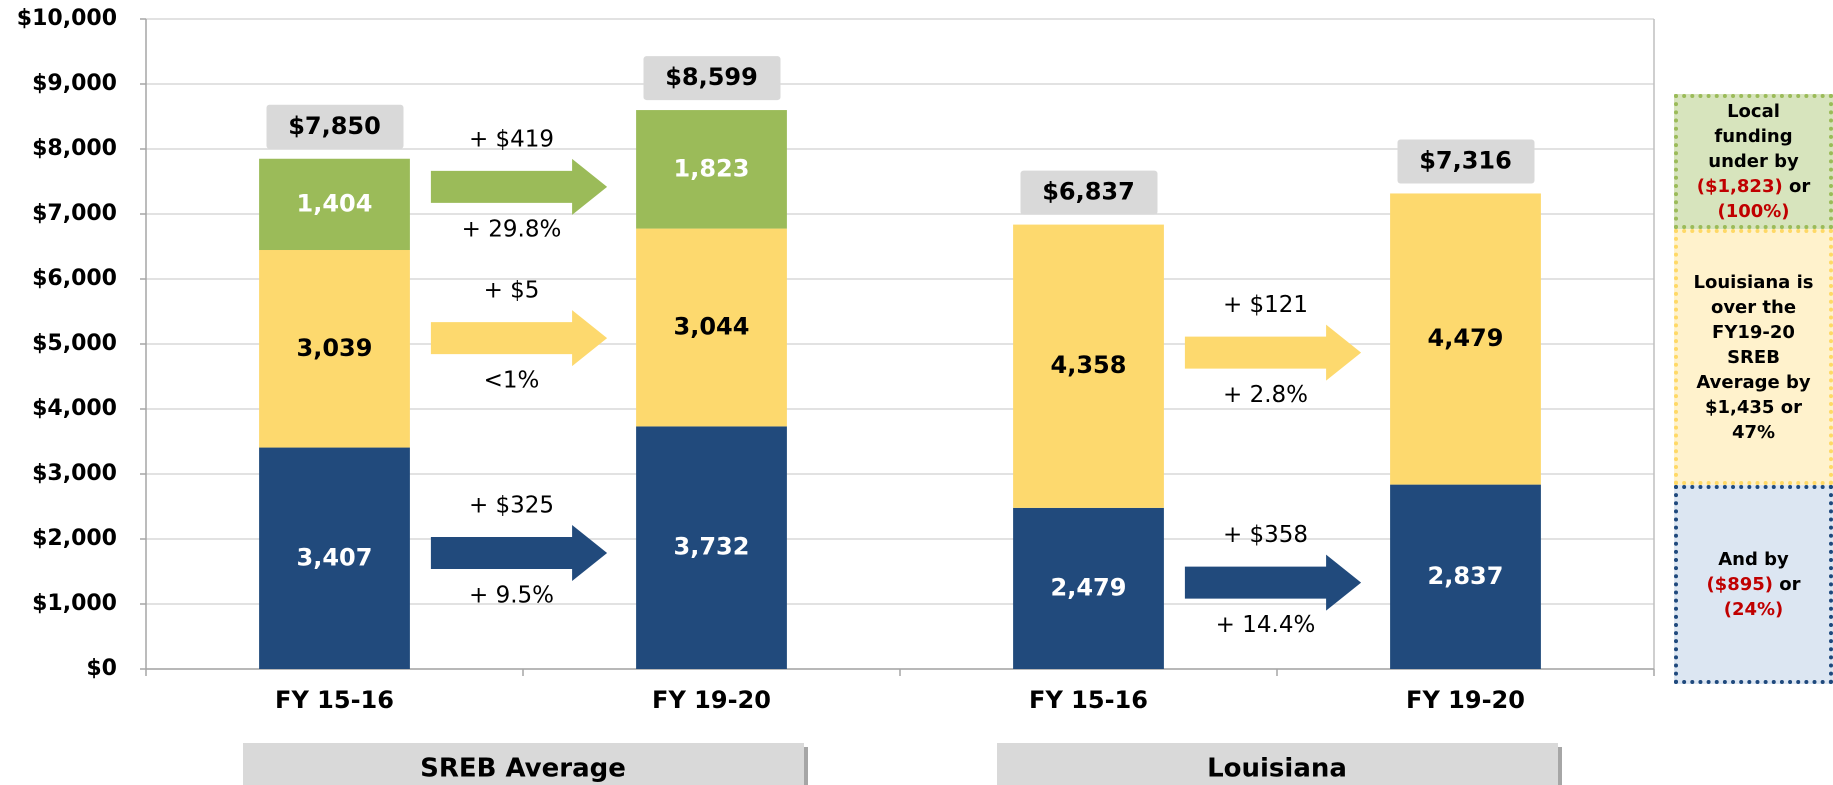 This screenshot has height=785, width=1833. I want to click on value-label: 3,732, so click(712, 547).